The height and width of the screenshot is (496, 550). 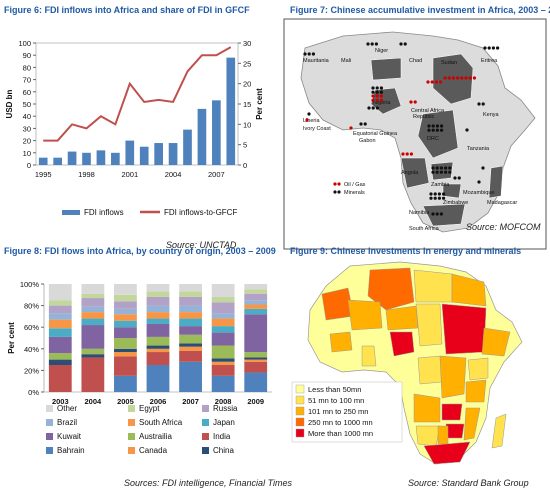 I want to click on fig7-label-mali: Mali, so click(x=346, y=61).